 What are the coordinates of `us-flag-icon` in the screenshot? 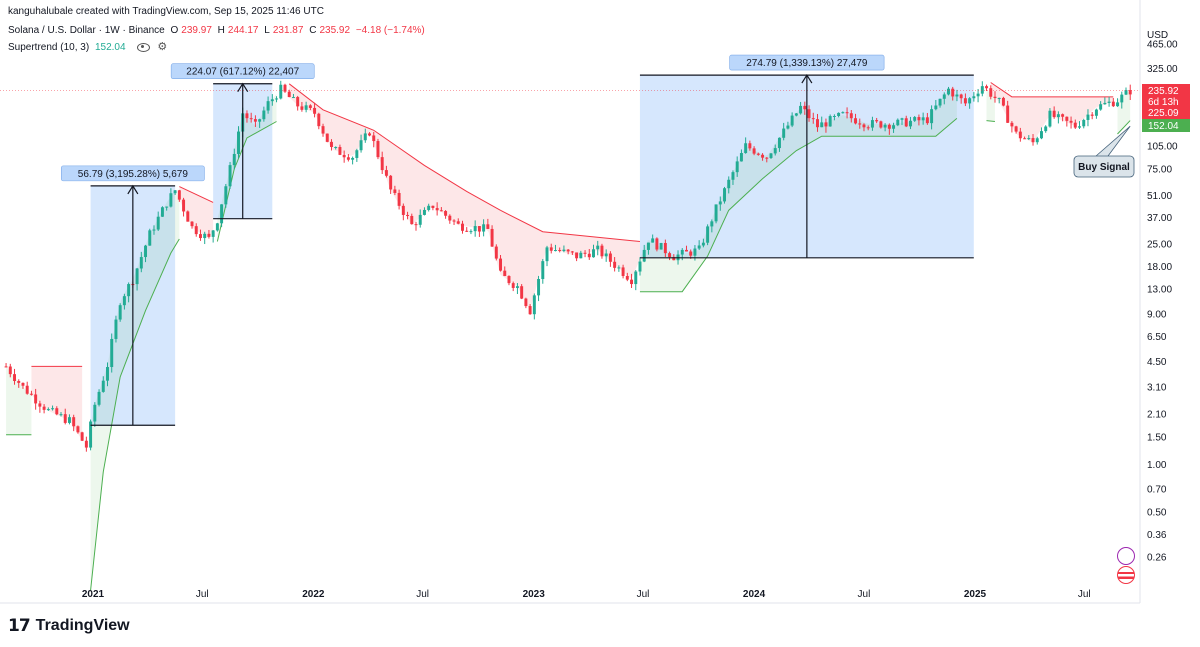 It's located at (1126, 575).